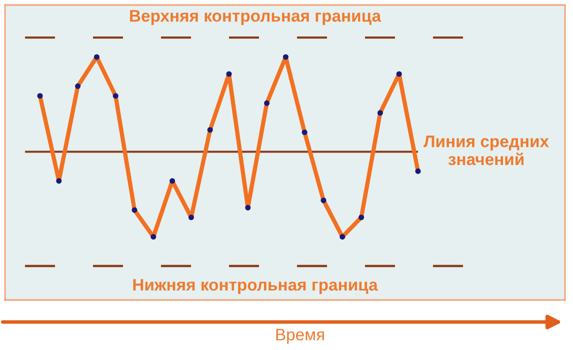 This screenshot has height=350, width=573. What do you see at coordinates (486, 151) in the screenshot?
I see `ref-line-label: Линия средних значений` at bounding box center [486, 151].